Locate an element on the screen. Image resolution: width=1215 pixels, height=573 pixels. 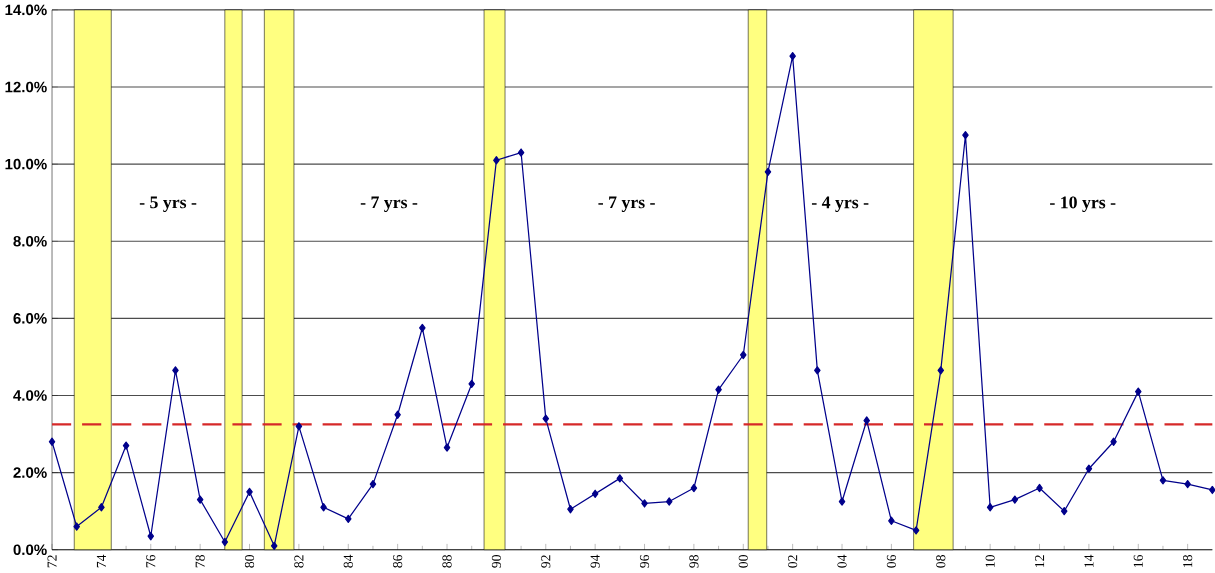
x-tick-label: 88 is located at coordinates (447, 561).